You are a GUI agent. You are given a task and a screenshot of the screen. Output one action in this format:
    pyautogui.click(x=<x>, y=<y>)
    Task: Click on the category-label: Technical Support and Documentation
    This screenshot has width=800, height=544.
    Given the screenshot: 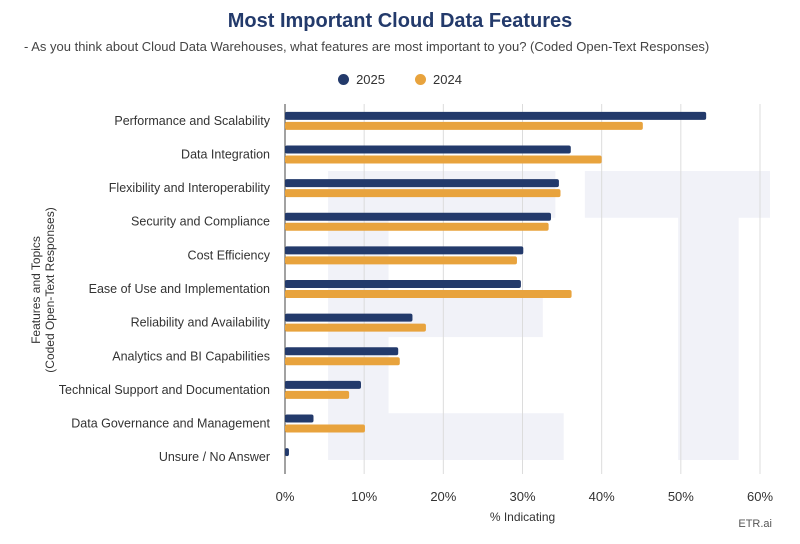 What is the action you would take?
    pyautogui.click(x=164, y=390)
    